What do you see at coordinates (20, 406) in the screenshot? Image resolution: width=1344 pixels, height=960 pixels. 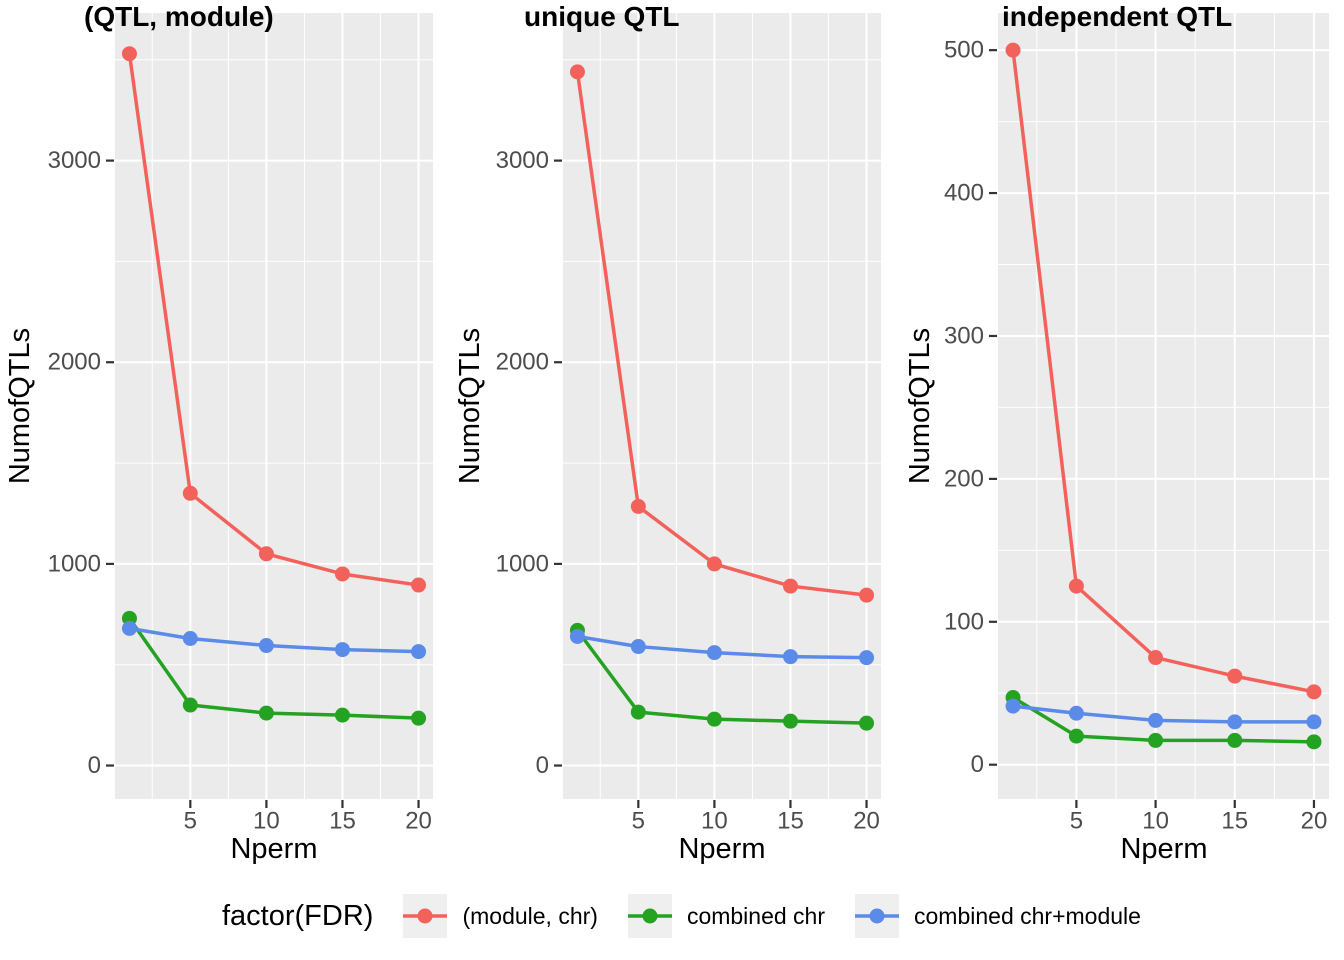 I see `y-axis-title-panel1: NumofQTLs` at bounding box center [20, 406].